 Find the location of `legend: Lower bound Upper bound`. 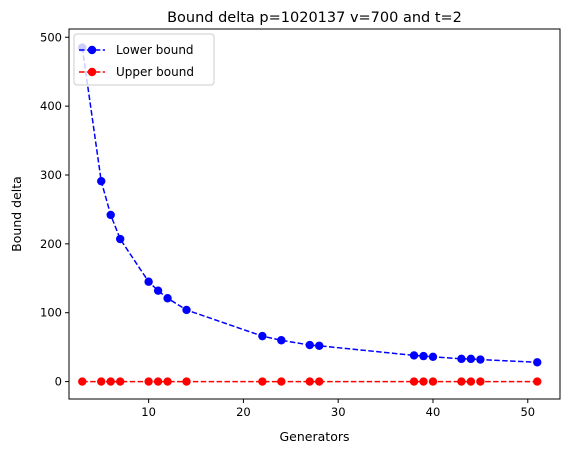

legend: Lower bound Upper bound is located at coordinates (144, 59).